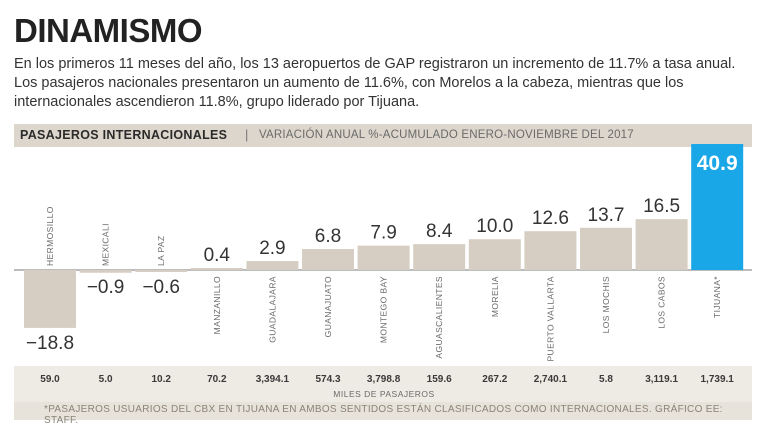 The width and height of the screenshot is (768, 433). Describe the element at coordinates (439, 379) in the screenshot. I see `passengers-value: 159.6` at that location.